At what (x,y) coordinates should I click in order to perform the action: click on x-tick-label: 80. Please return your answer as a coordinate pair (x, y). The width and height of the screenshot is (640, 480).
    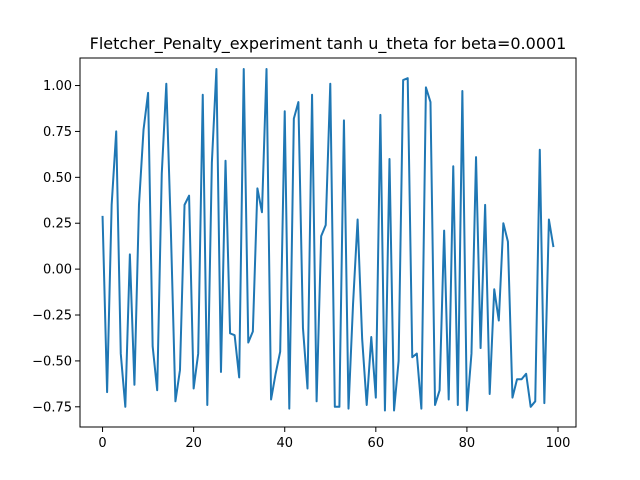
    Looking at the image, I should click on (467, 443).